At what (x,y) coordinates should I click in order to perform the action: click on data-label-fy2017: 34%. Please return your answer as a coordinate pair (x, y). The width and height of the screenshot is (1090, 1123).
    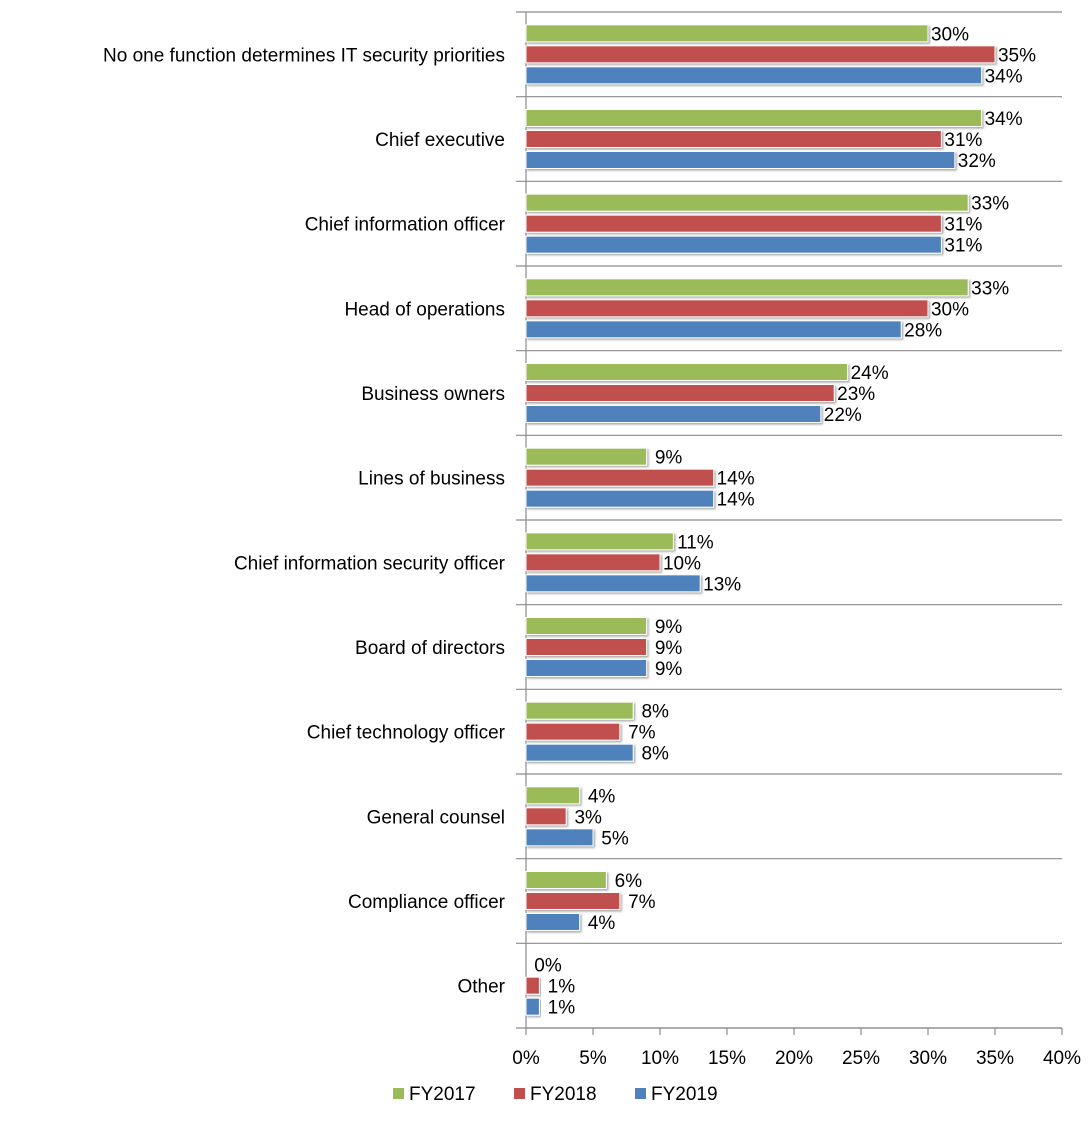
    Looking at the image, I should click on (1004, 119).